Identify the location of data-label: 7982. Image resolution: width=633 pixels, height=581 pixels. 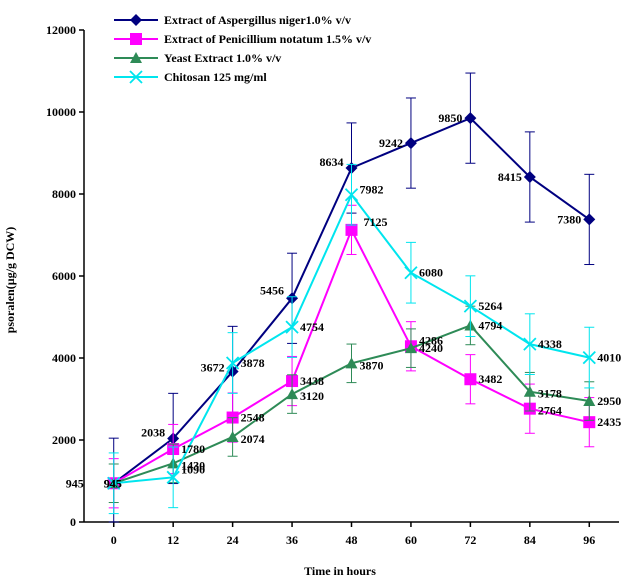
(372, 190).